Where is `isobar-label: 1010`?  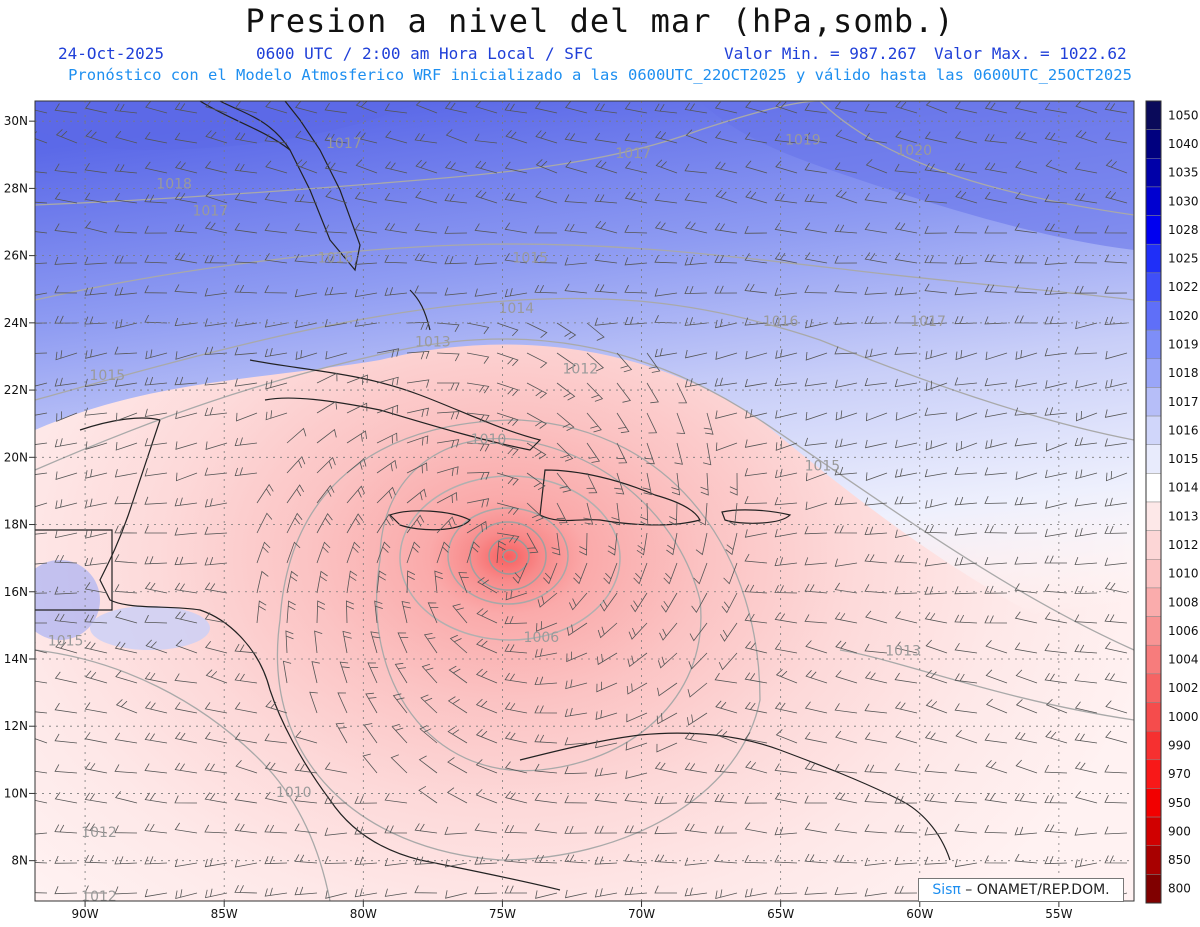
isobar-label: 1010 is located at coordinates (489, 440).